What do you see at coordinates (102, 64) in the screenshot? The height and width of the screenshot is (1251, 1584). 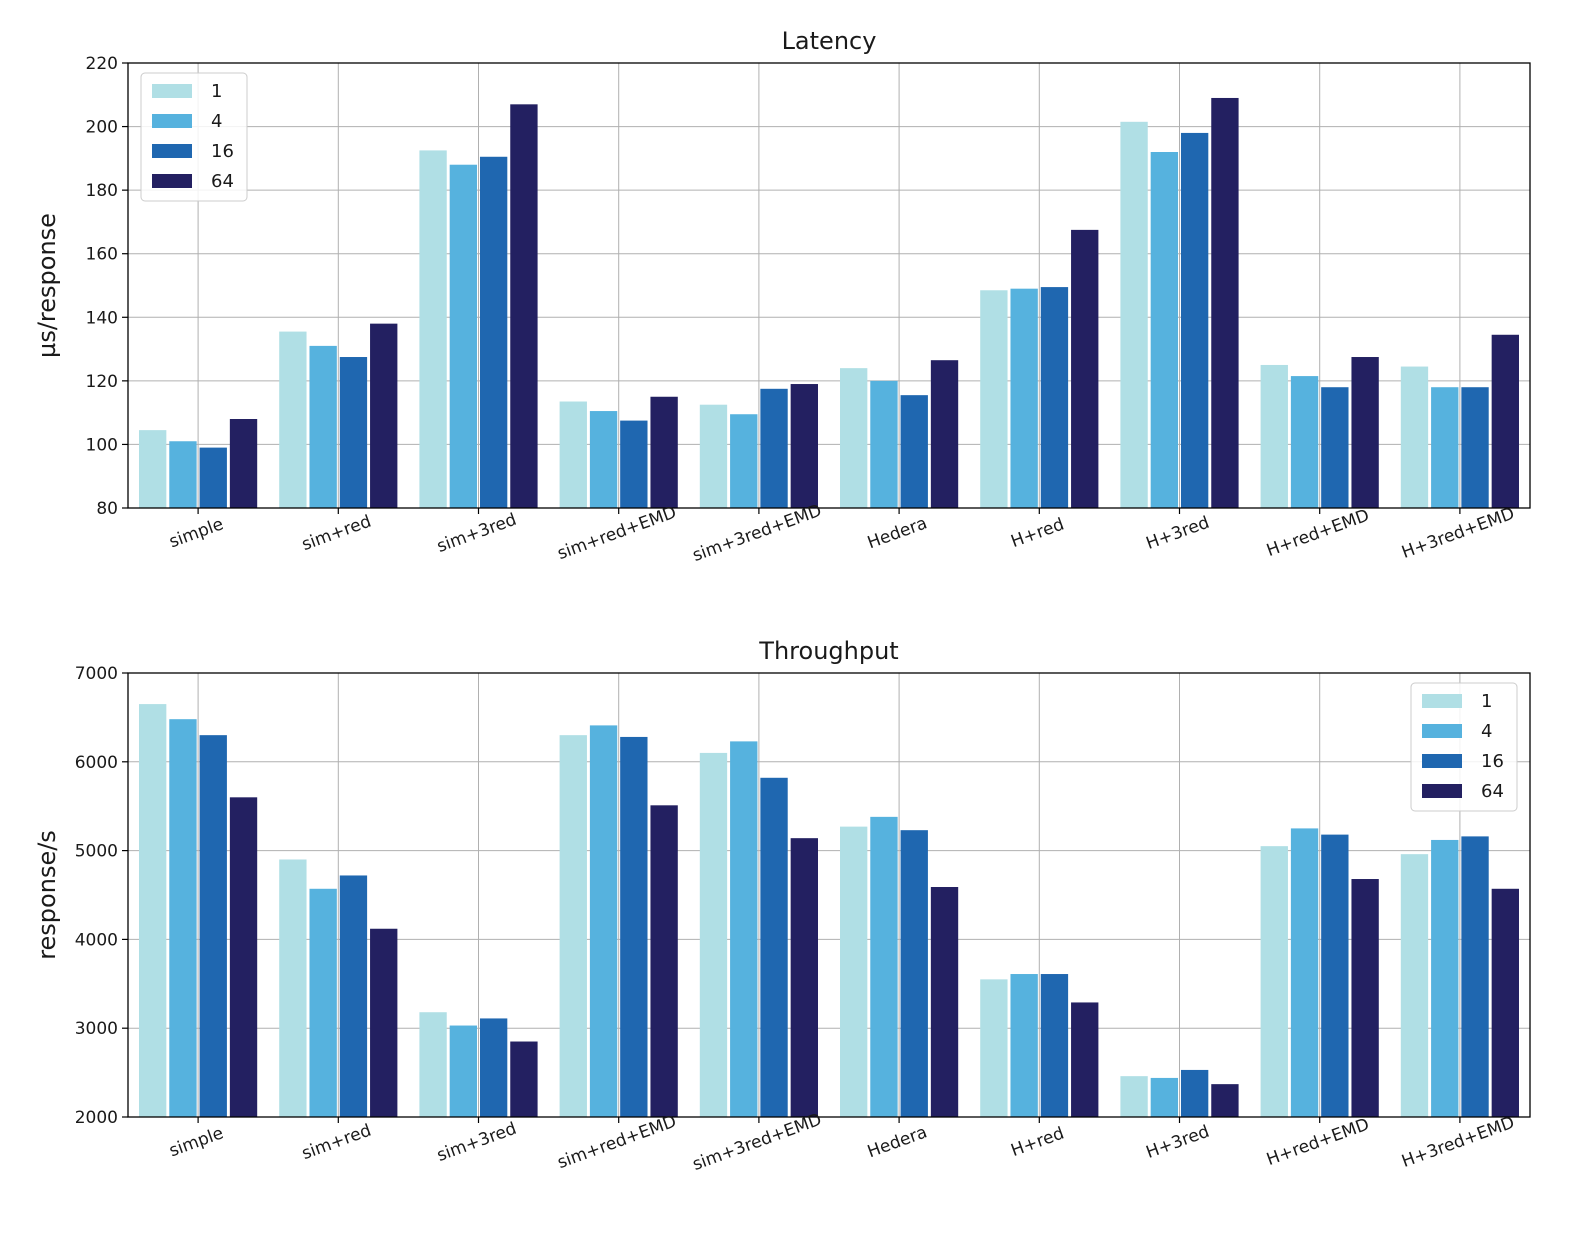 I see `y-tick-label: 220` at bounding box center [102, 64].